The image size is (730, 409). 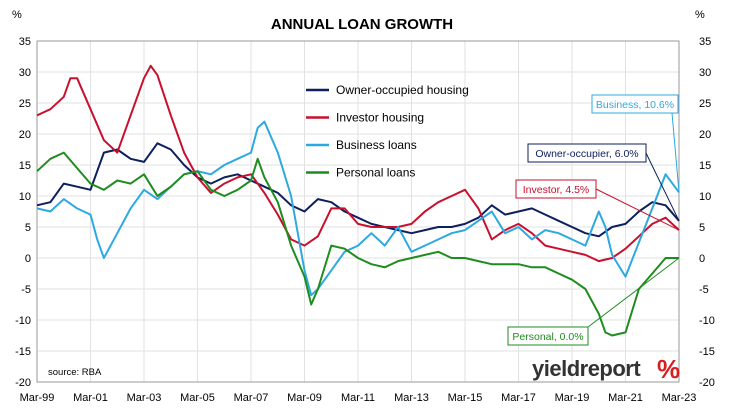 What do you see at coordinates (465, 398) in the screenshot?
I see `x-tick-label: Mar-15` at bounding box center [465, 398].